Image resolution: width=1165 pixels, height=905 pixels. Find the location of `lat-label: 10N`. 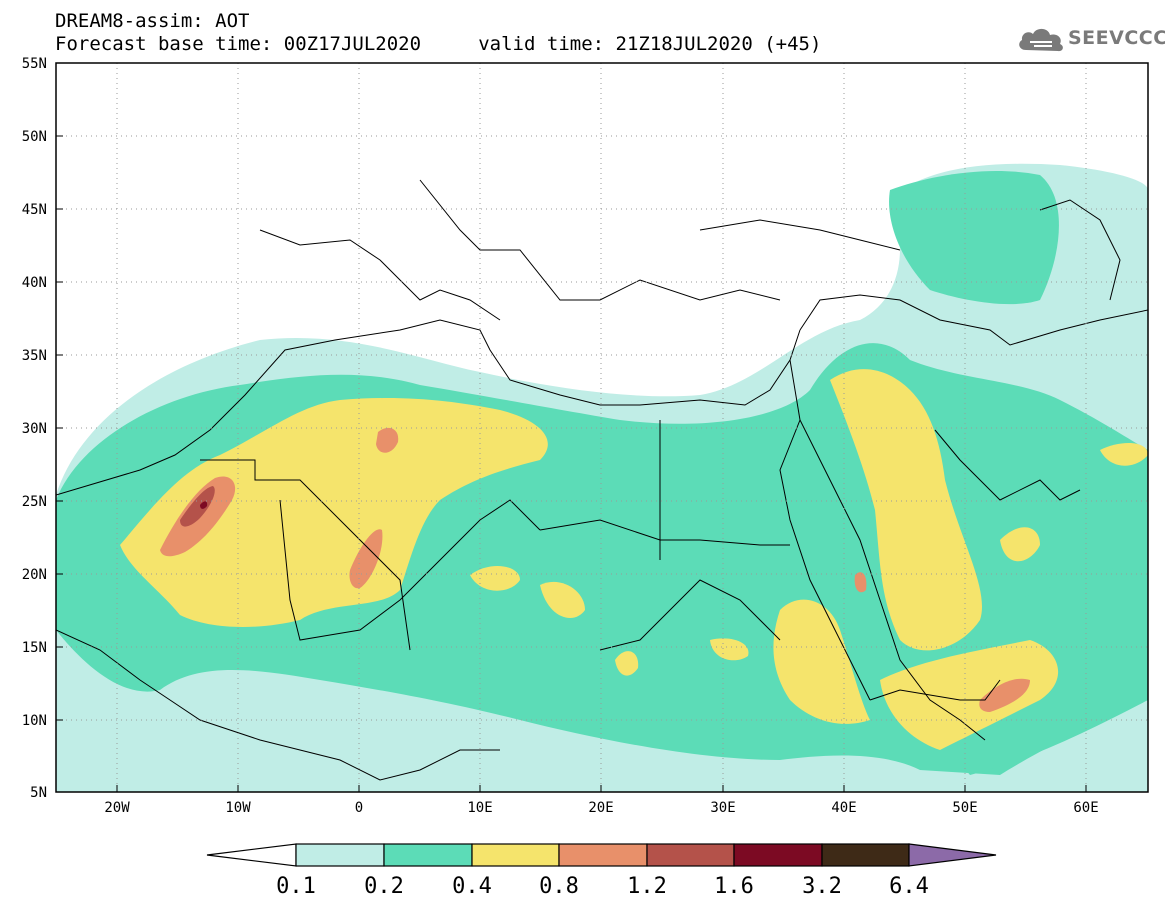

lat-label: 10N is located at coordinates (34, 721).